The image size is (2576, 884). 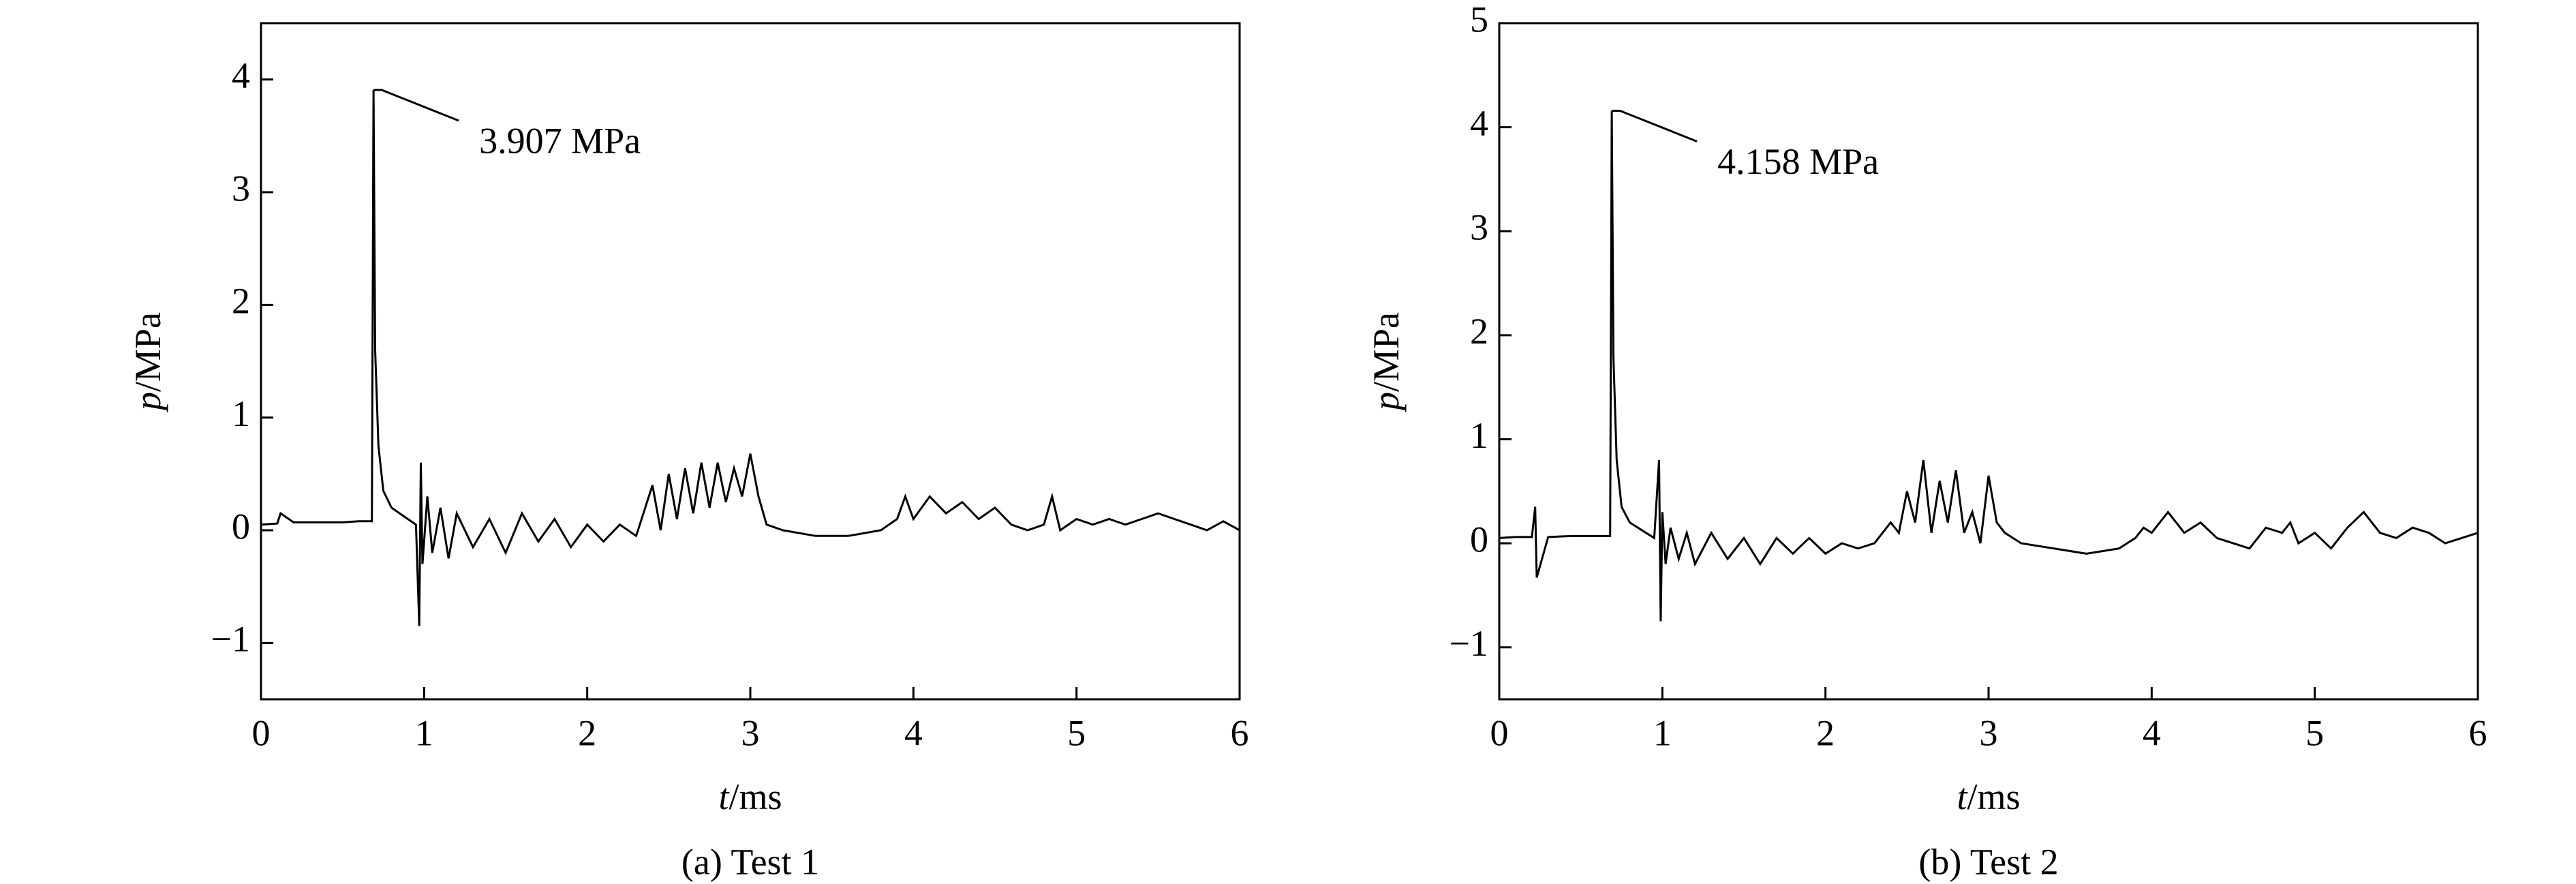 What do you see at coordinates (1479, 20) in the screenshot?
I see `y-tick-label: 5` at bounding box center [1479, 20].